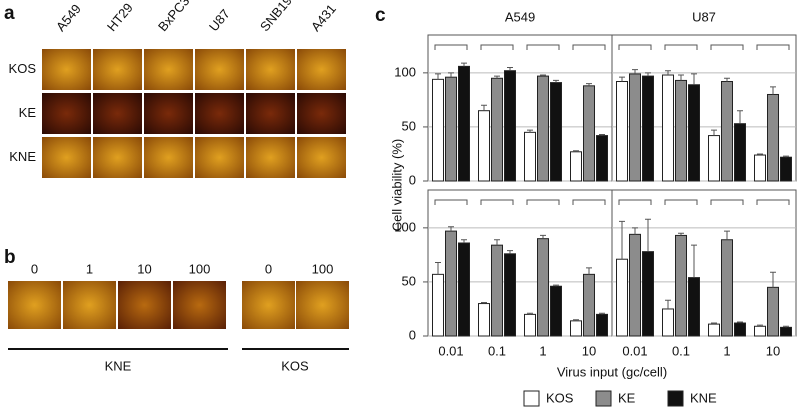 Image resolution: width=798 pixels, height=416 pixels. I want to click on column-label: U87, so click(219, 20).